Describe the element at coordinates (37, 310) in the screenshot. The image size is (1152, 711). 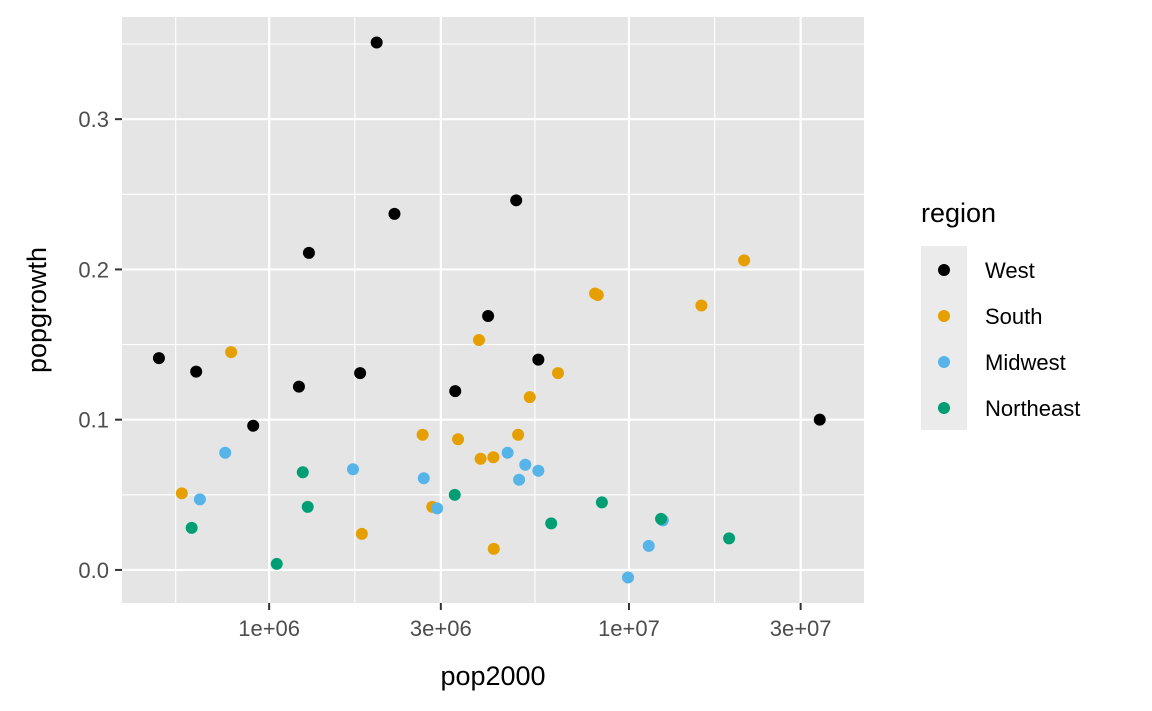
I see `y-axis-title: popgrowth` at that location.